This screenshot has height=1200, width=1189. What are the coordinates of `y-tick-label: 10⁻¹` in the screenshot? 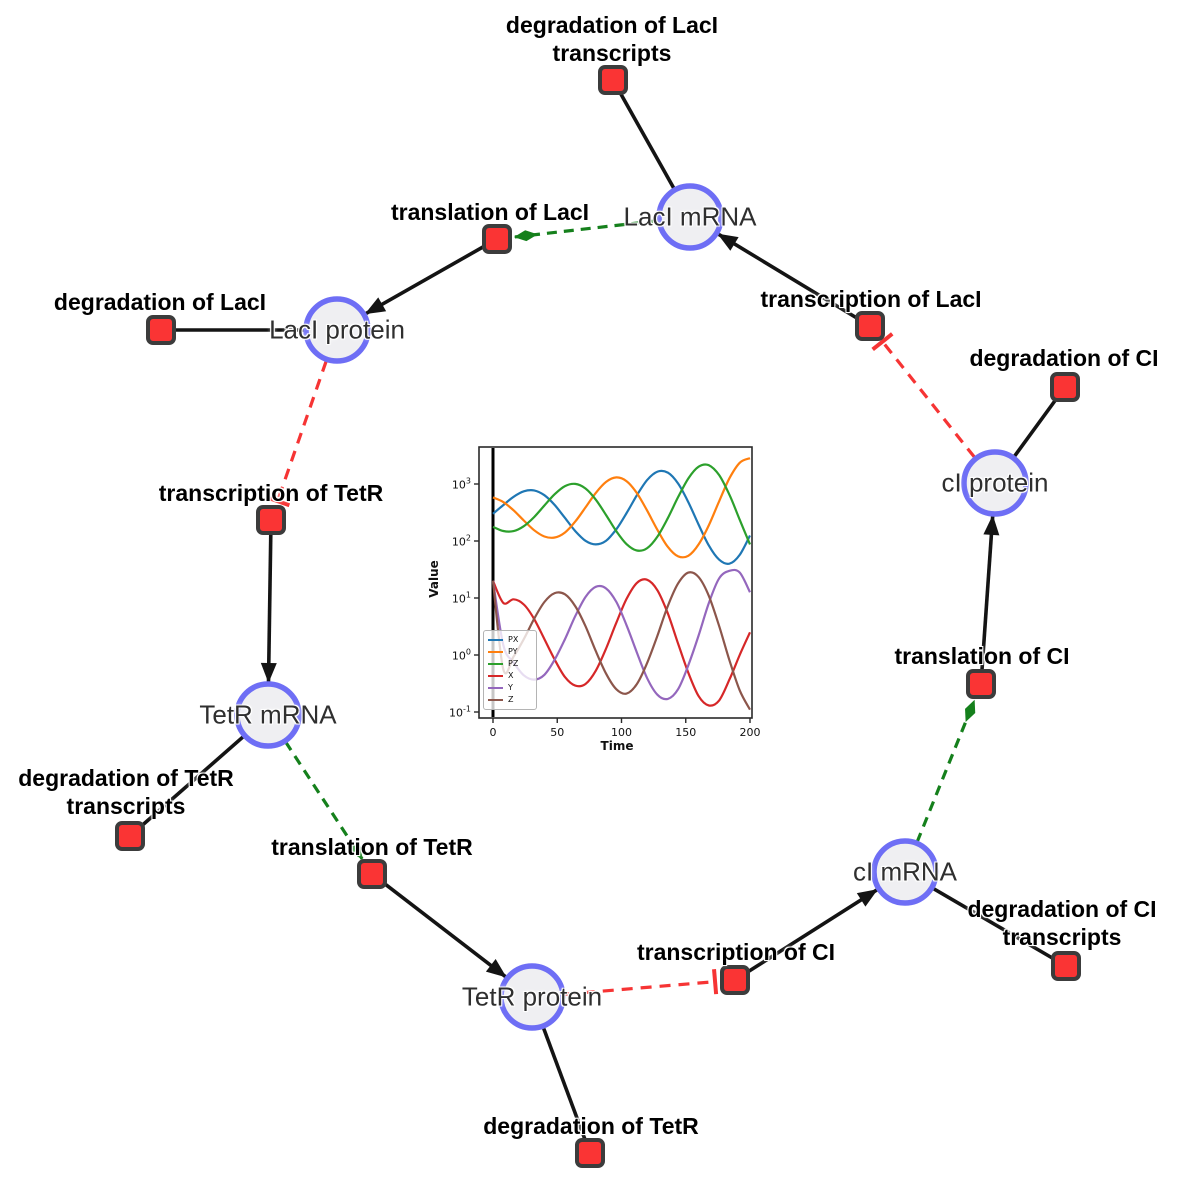 It's located at (460, 712).